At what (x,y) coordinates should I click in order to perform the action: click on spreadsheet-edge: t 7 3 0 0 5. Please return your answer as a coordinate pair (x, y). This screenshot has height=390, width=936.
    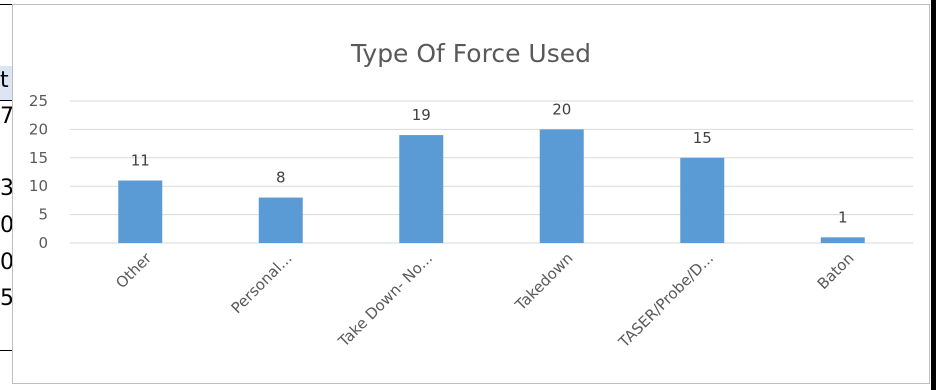
    Looking at the image, I should click on (6, 195).